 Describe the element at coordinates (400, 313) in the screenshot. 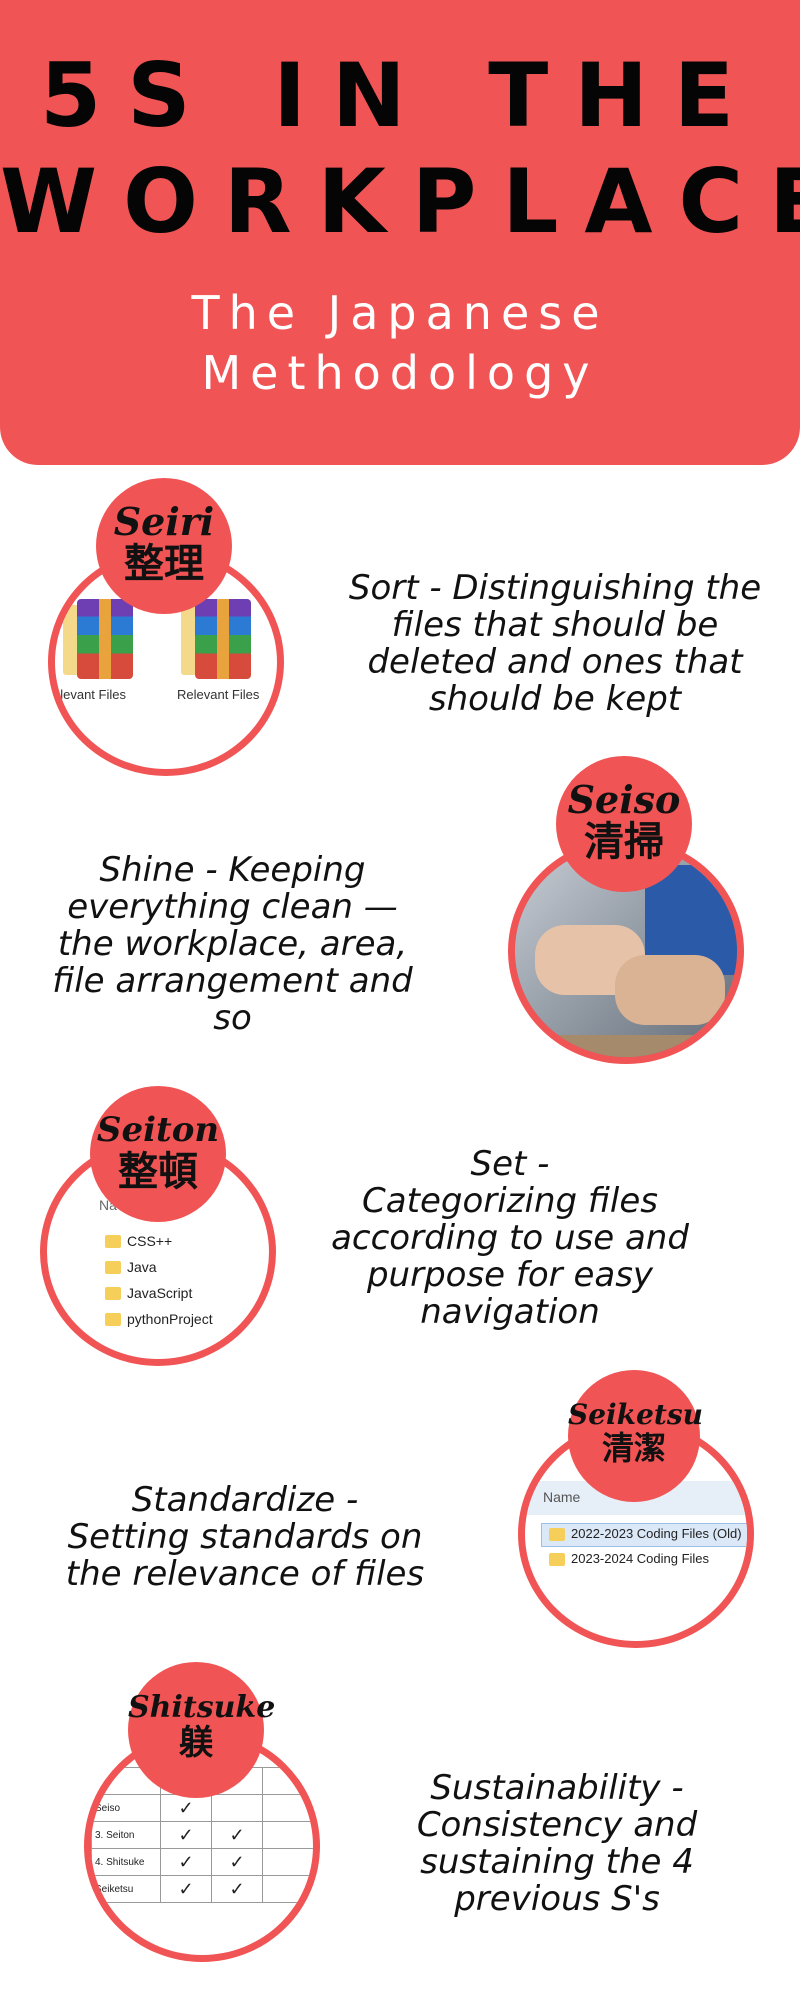

I see `subtitle-line-1: The Japanese` at that location.